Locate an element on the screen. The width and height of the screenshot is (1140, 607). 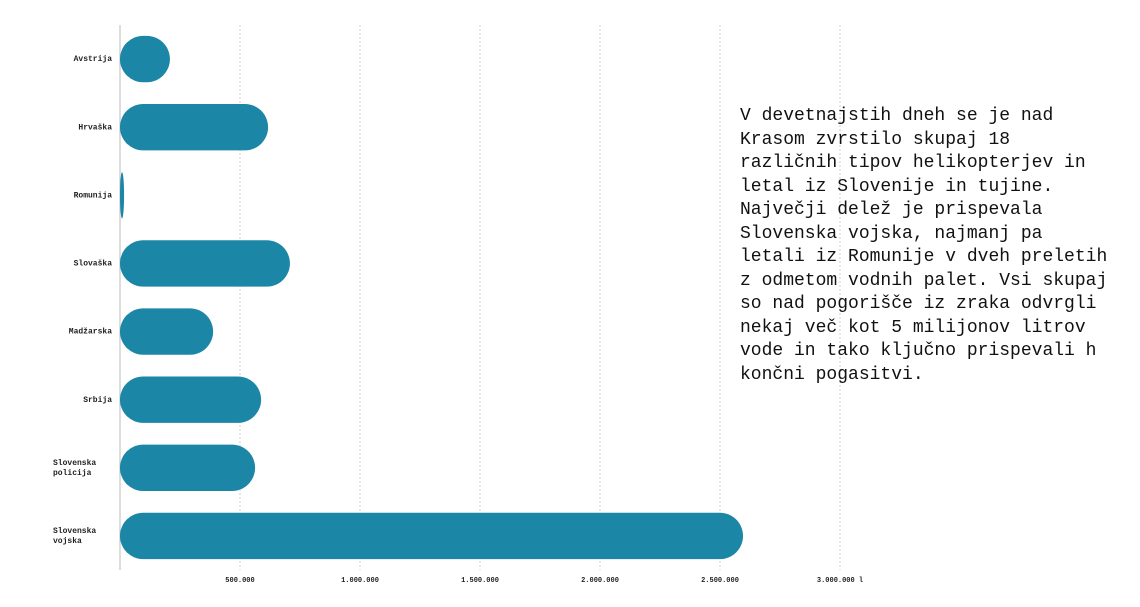
y-tick-label: Romunija is located at coordinates (93, 195).